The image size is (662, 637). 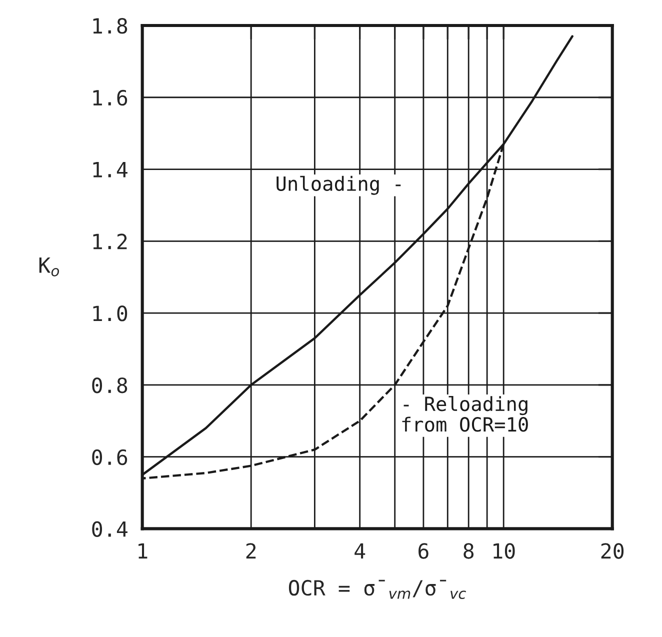 I want to click on x-axis-title: OCR = σ̄$_{vm}$/σ̄$_{vc}$, so click(x=377, y=590).